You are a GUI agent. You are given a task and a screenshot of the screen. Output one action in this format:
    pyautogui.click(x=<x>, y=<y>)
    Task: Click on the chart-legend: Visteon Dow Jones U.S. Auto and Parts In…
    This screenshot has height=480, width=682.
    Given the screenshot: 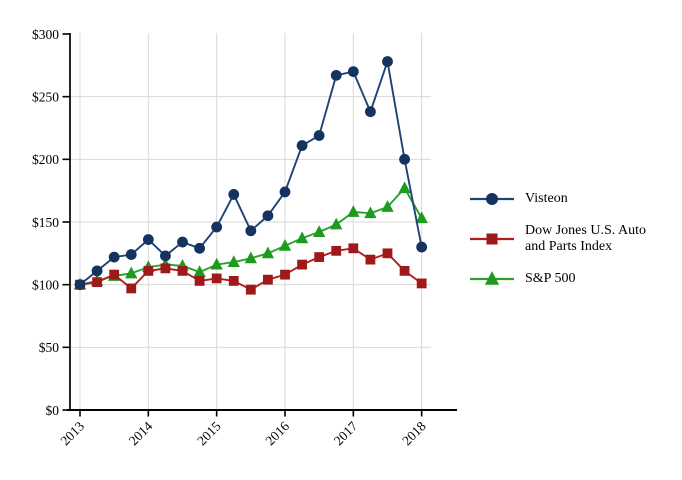 What is the action you would take?
    pyautogui.click(x=563, y=239)
    